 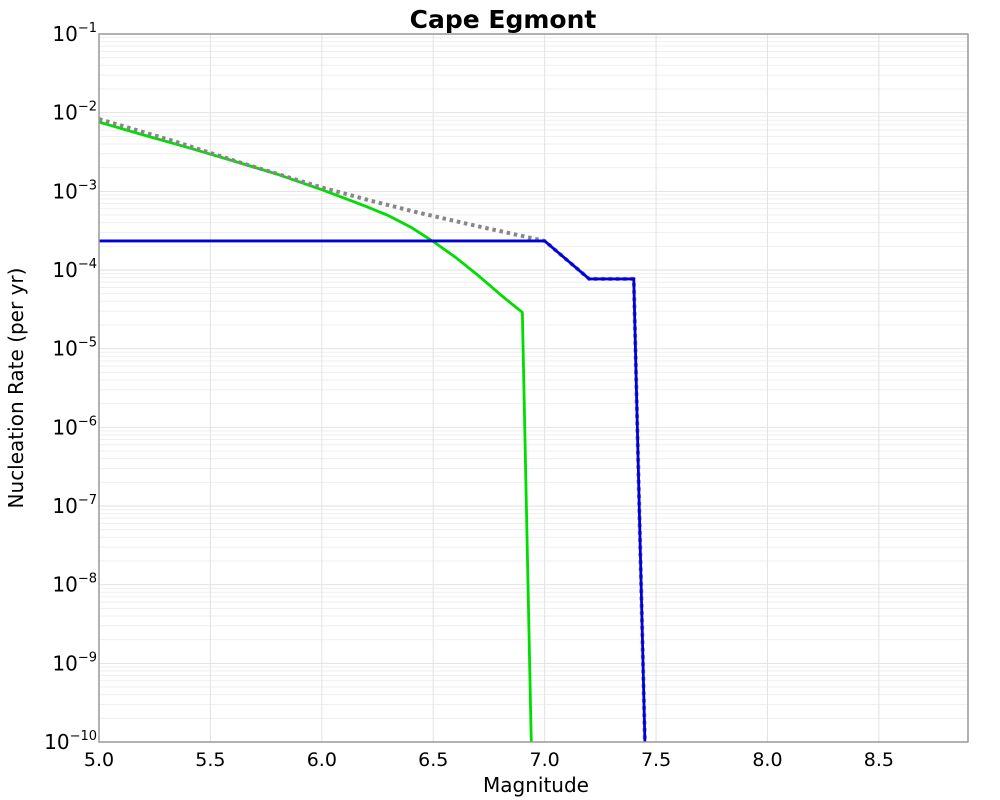 What do you see at coordinates (74, 584) in the screenshot?
I see `y-tick-label: 10⁻⁸` at bounding box center [74, 584].